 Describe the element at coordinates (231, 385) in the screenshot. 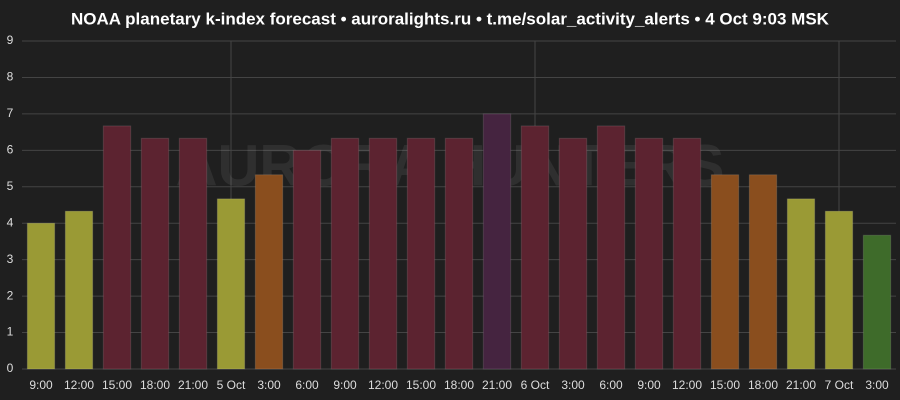

I see `x-tick-label: 5 Oct` at that location.